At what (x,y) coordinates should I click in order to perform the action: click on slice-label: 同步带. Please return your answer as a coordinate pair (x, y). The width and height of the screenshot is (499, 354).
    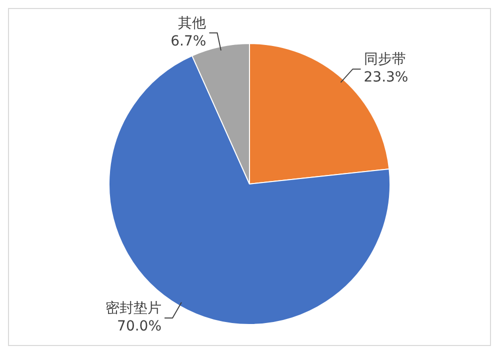
    Looking at the image, I should click on (385, 60).